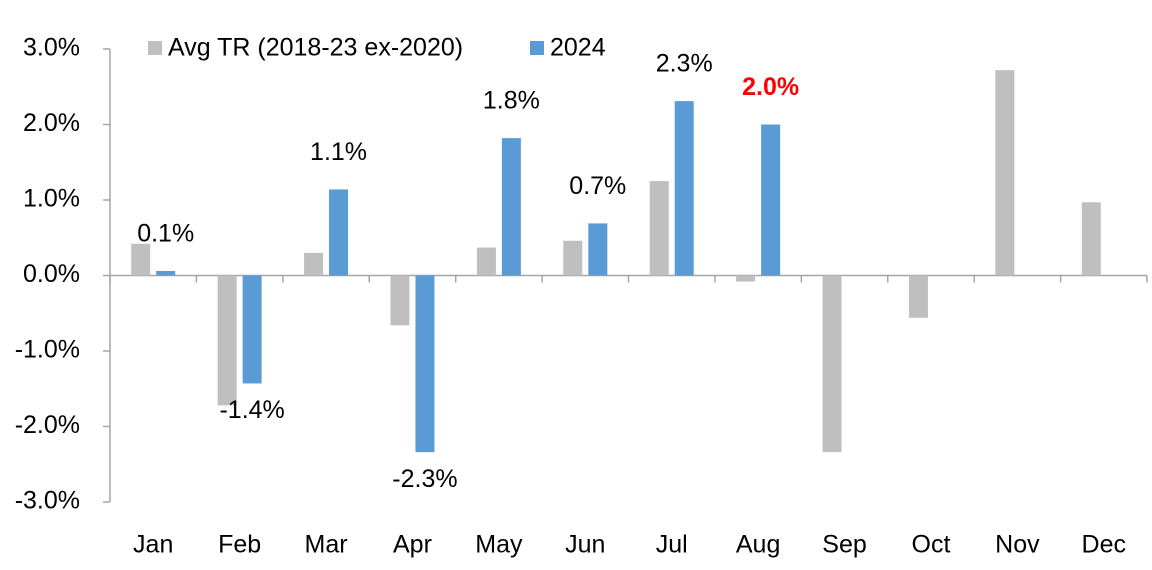  What do you see at coordinates (585, 545) in the screenshot?
I see `x-tick-label: Jun` at bounding box center [585, 545].